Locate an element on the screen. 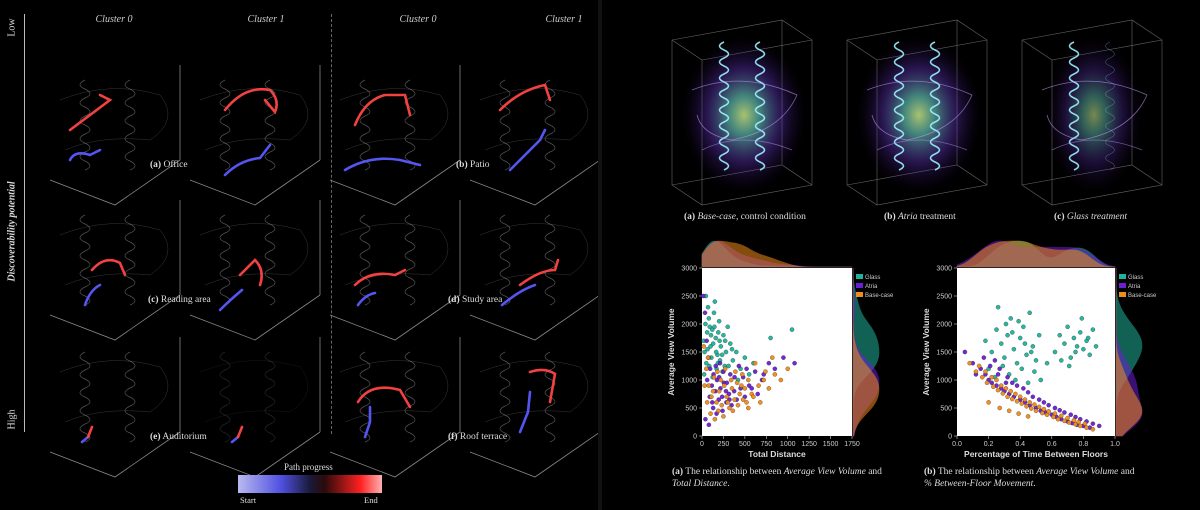 This screenshot has height=510, width=1200. scatter-legend: Glass Atria Base-case is located at coordinates (1138, 286).